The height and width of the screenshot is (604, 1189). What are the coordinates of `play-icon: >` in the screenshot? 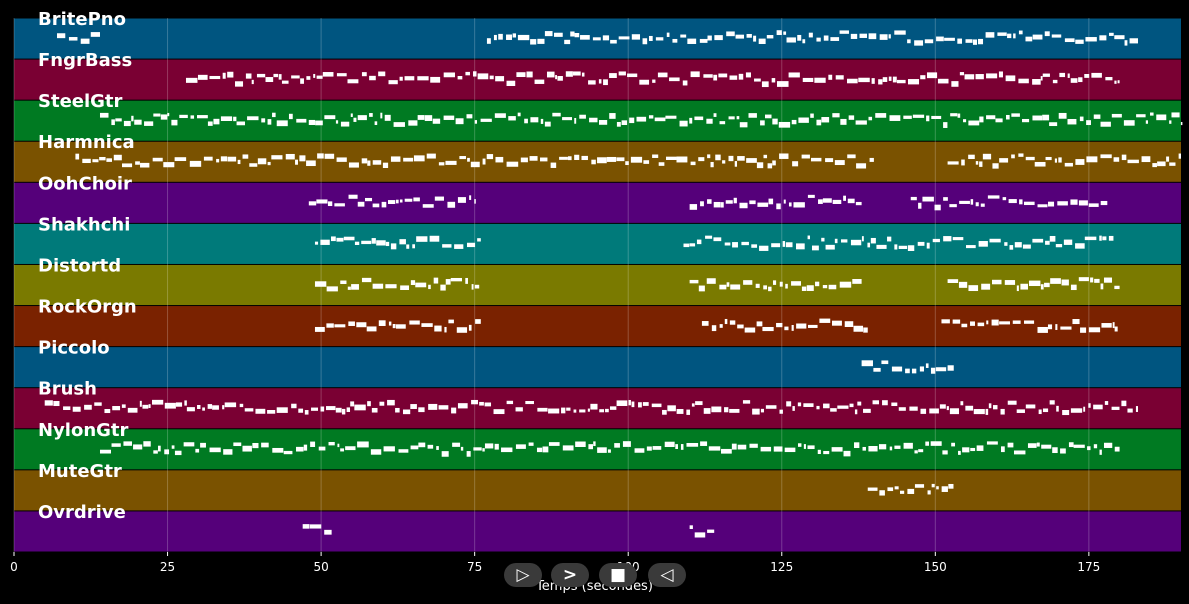 It's located at (570, 575).